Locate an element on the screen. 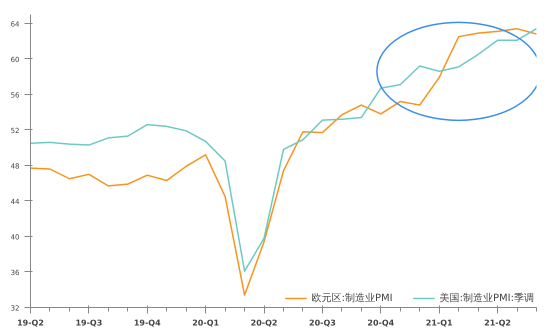 The image size is (554, 333). x-tick-label: 20-Q2 is located at coordinates (264, 323).